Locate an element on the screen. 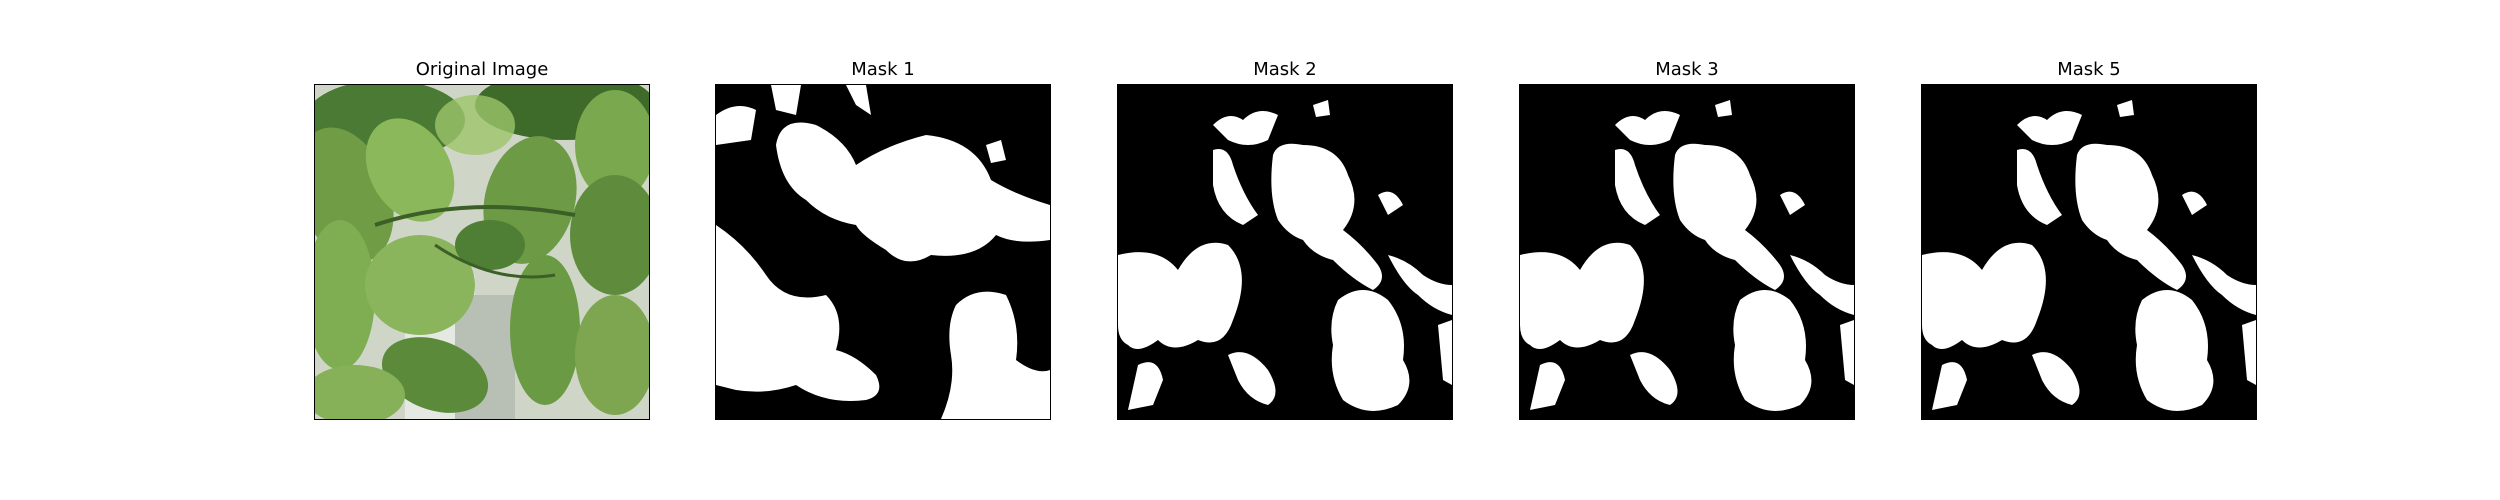 Image resolution: width=2500 pixels, height=500 pixels. mask-2-image is located at coordinates (1285, 252).